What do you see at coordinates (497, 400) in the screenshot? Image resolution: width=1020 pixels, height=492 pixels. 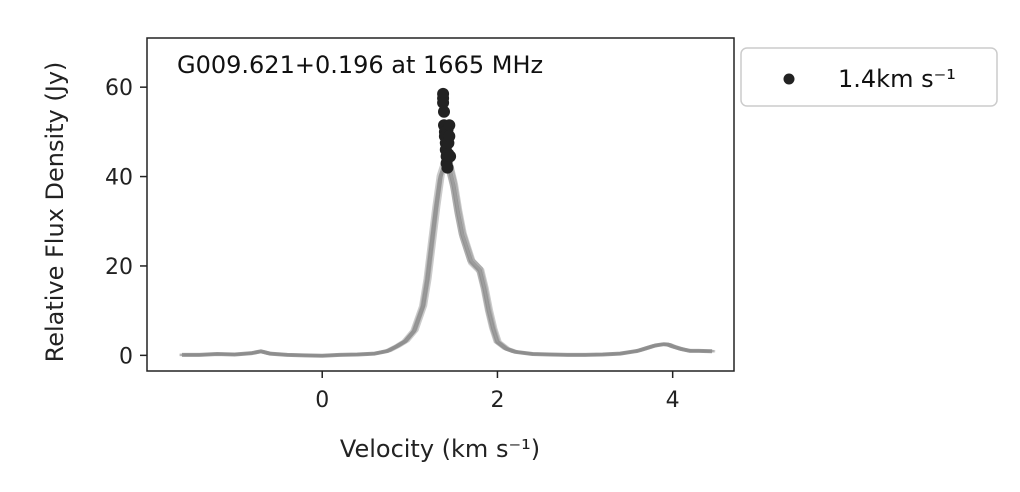 I see `x-tick-label: 2` at bounding box center [497, 400].